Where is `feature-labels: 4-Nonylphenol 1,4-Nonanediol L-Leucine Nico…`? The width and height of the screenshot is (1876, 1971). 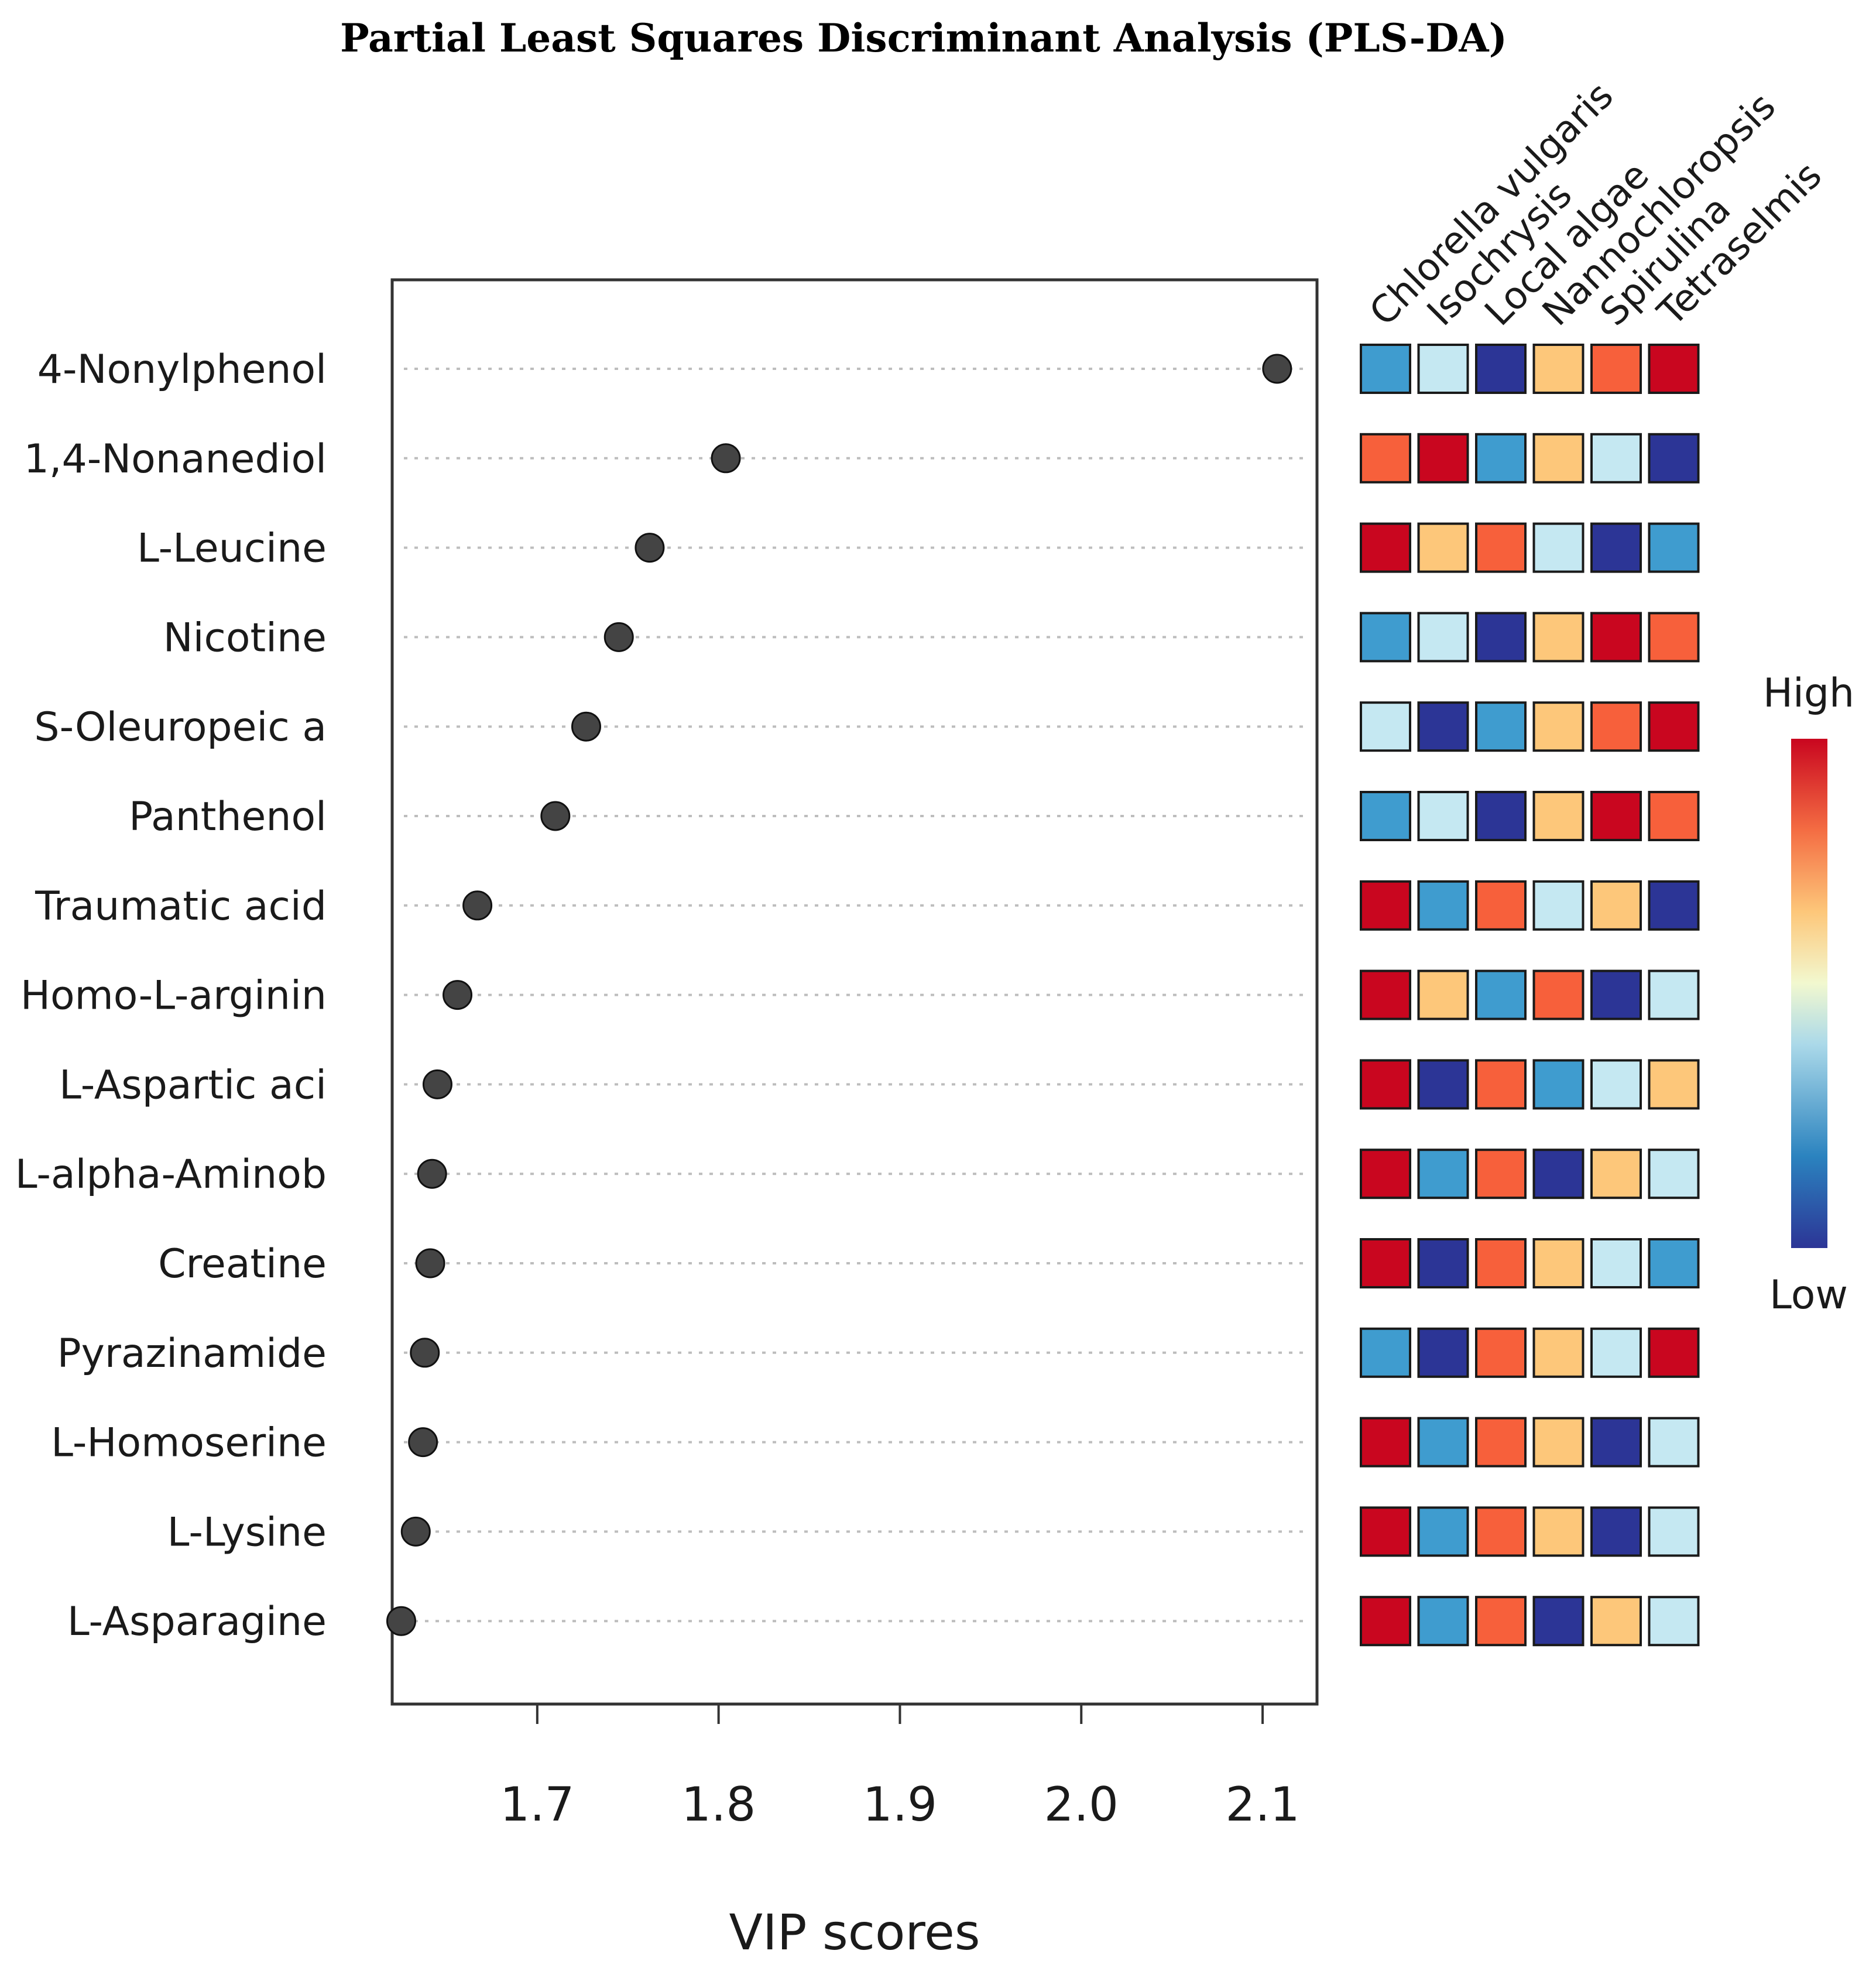
feature-labels: 4-Nonylphenol 1,4-Nonanediol L-Leucine Nico… is located at coordinates (171, 996).